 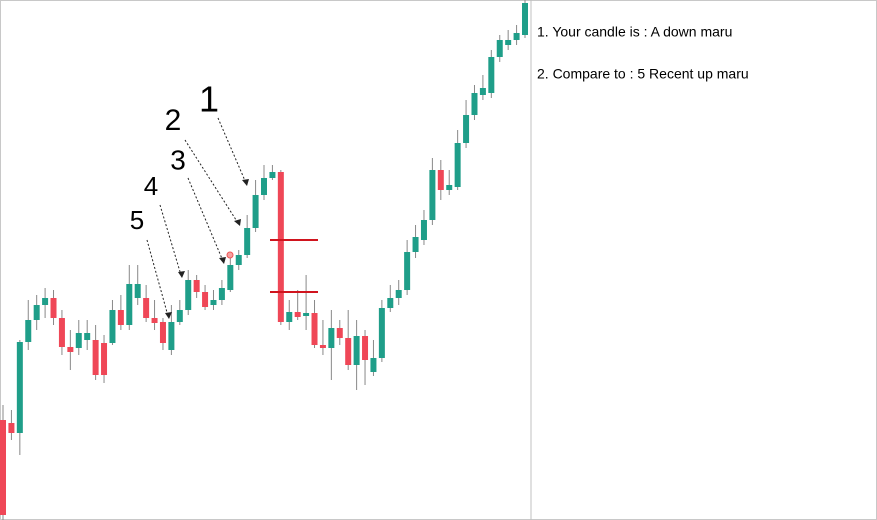 What do you see at coordinates (178, 159) in the screenshot?
I see `annotation-number: 3` at bounding box center [178, 159].